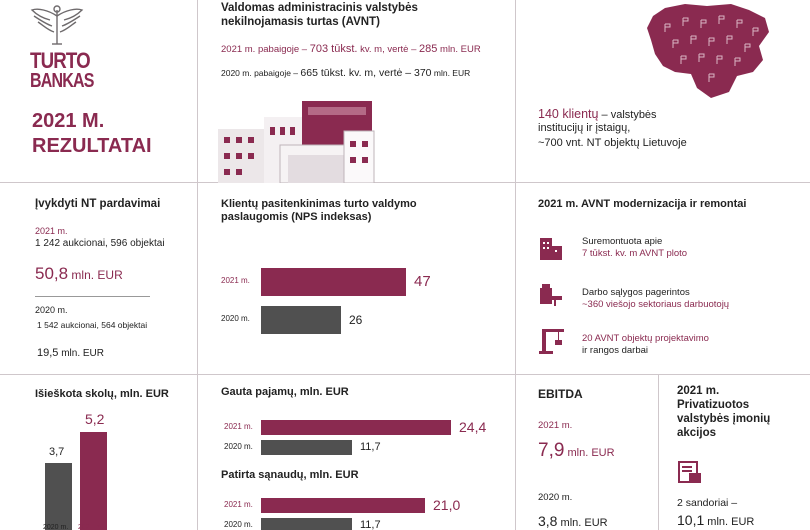 The height and width of the screenshot is (530, 810). What do you see at coordinates (370, 524) in the screenshot?
I see `costs-bar-value: 11,7` at bounding box center [370, 524].